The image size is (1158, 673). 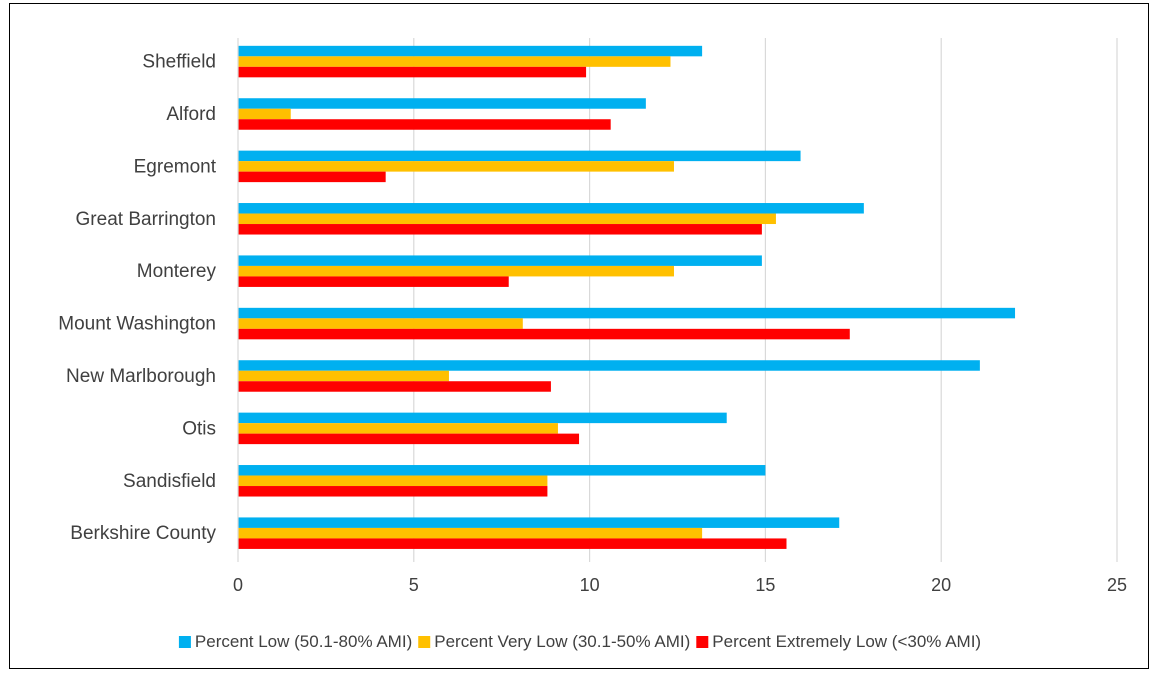 What do you see at coordinates (303, 641) in the screenshot?
I see `legend-label: Percent Low (50.1-80% AMI)` at bounding box center [303, 641].